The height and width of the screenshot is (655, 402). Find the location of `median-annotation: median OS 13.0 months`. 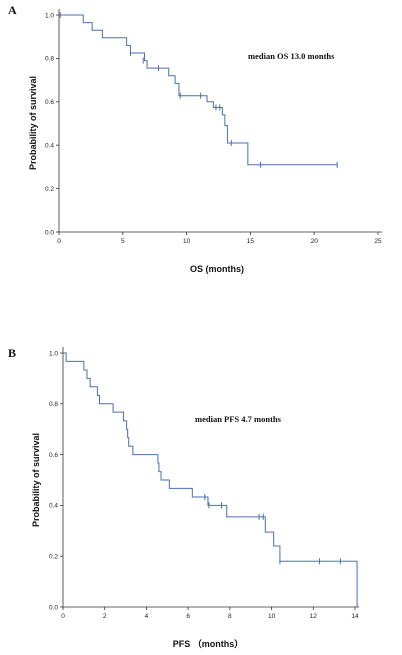

median-annotation: median OS 13.0 months is located at coordinates (291, 56).